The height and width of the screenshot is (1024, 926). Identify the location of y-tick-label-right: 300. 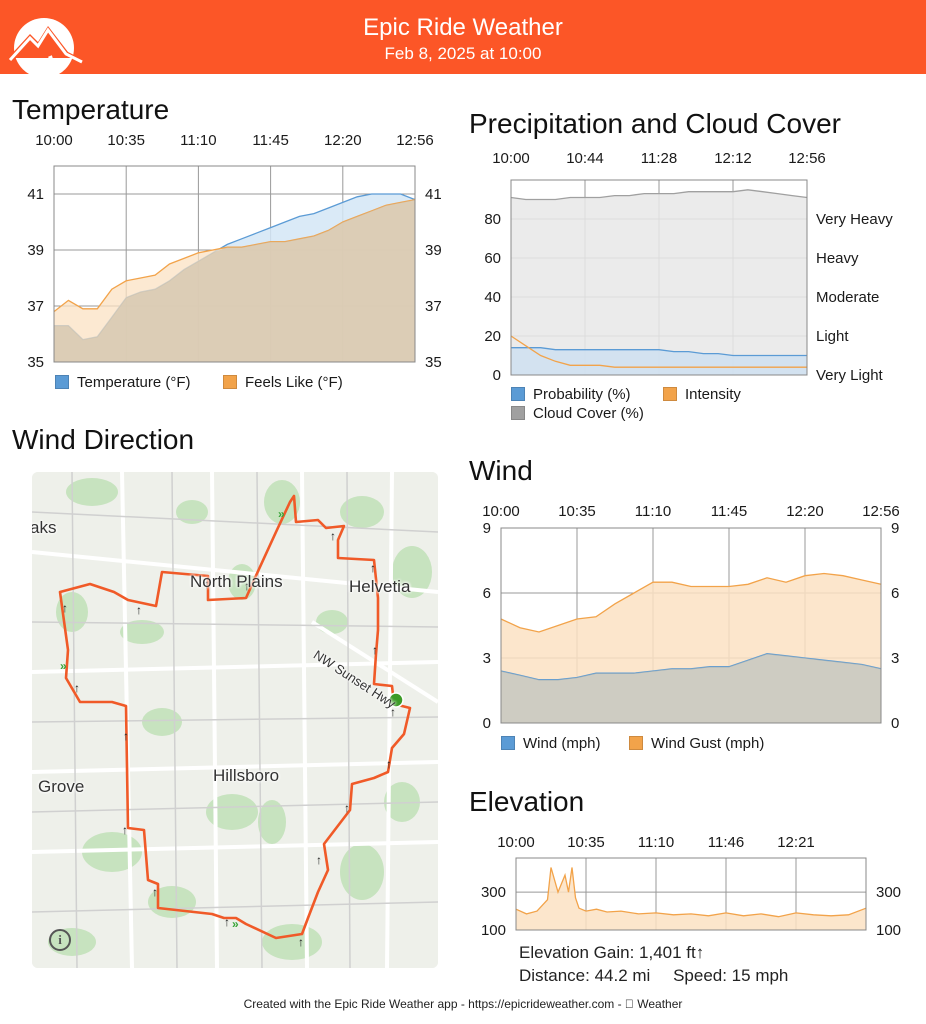
(888, 892).